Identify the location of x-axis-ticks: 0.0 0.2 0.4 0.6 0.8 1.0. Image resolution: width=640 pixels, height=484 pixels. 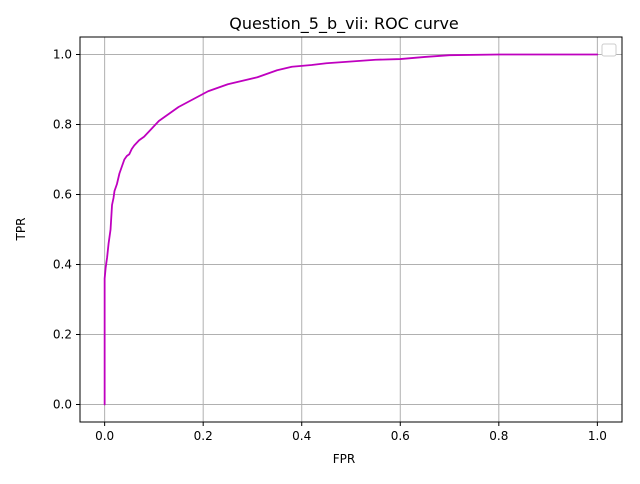
(351, 432).